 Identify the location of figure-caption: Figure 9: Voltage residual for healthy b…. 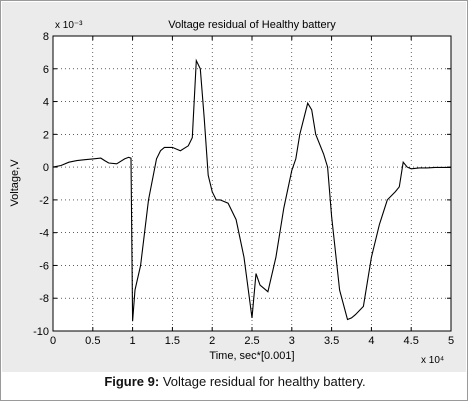
(234, 381).